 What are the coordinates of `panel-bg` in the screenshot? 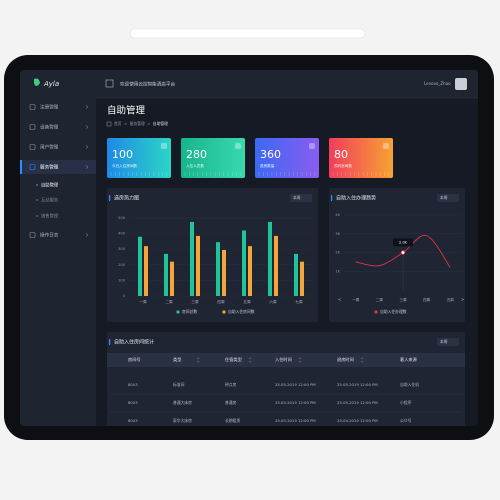 It's located at (212, 255).